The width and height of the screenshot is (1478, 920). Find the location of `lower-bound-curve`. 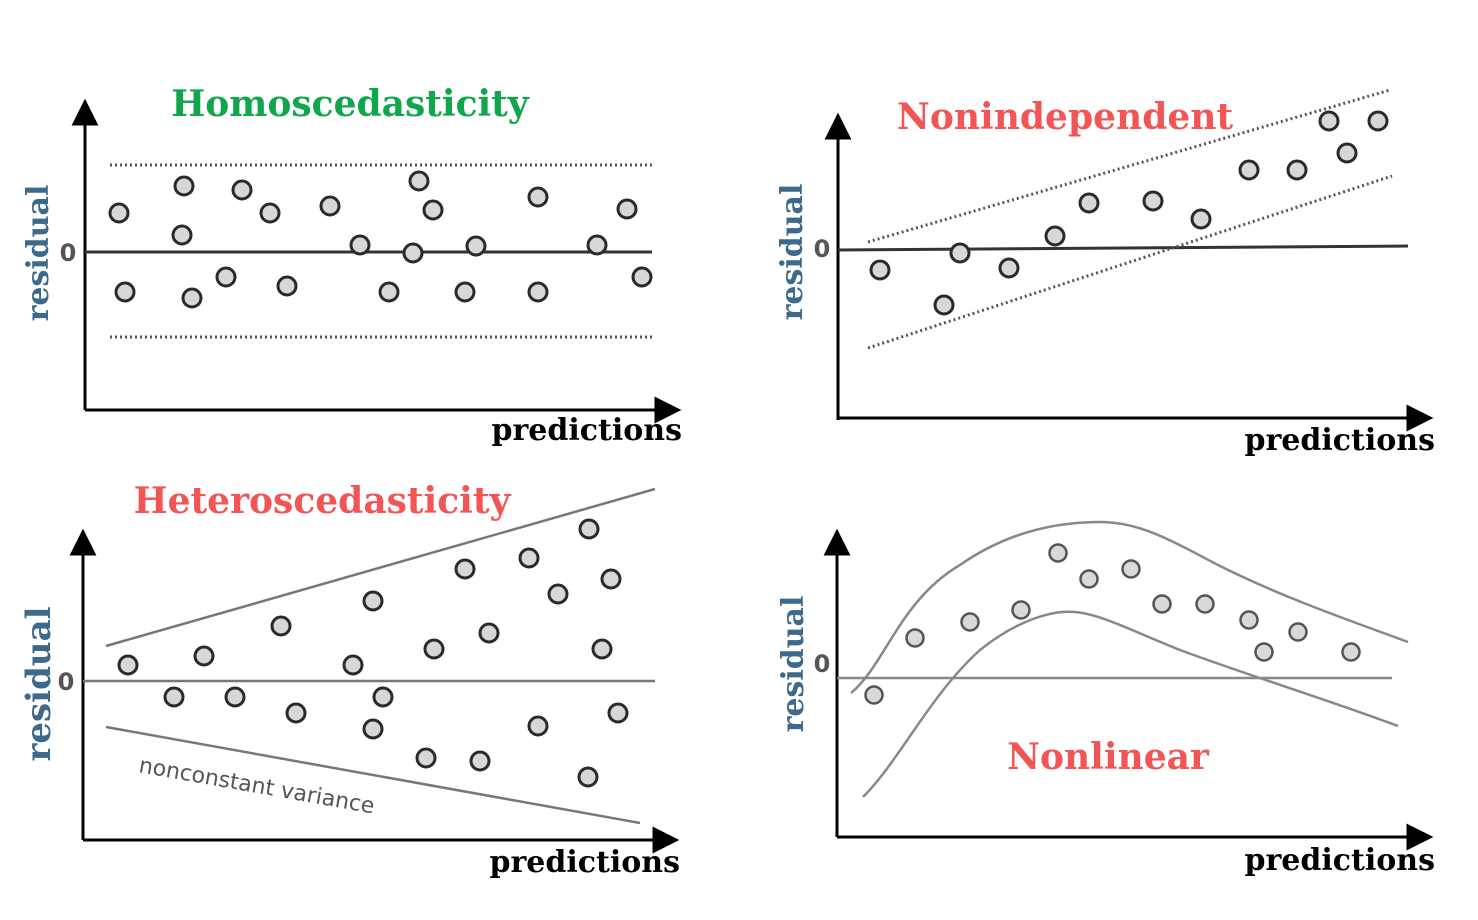

lower-bound-curve is located at coordinates (1130, 704).